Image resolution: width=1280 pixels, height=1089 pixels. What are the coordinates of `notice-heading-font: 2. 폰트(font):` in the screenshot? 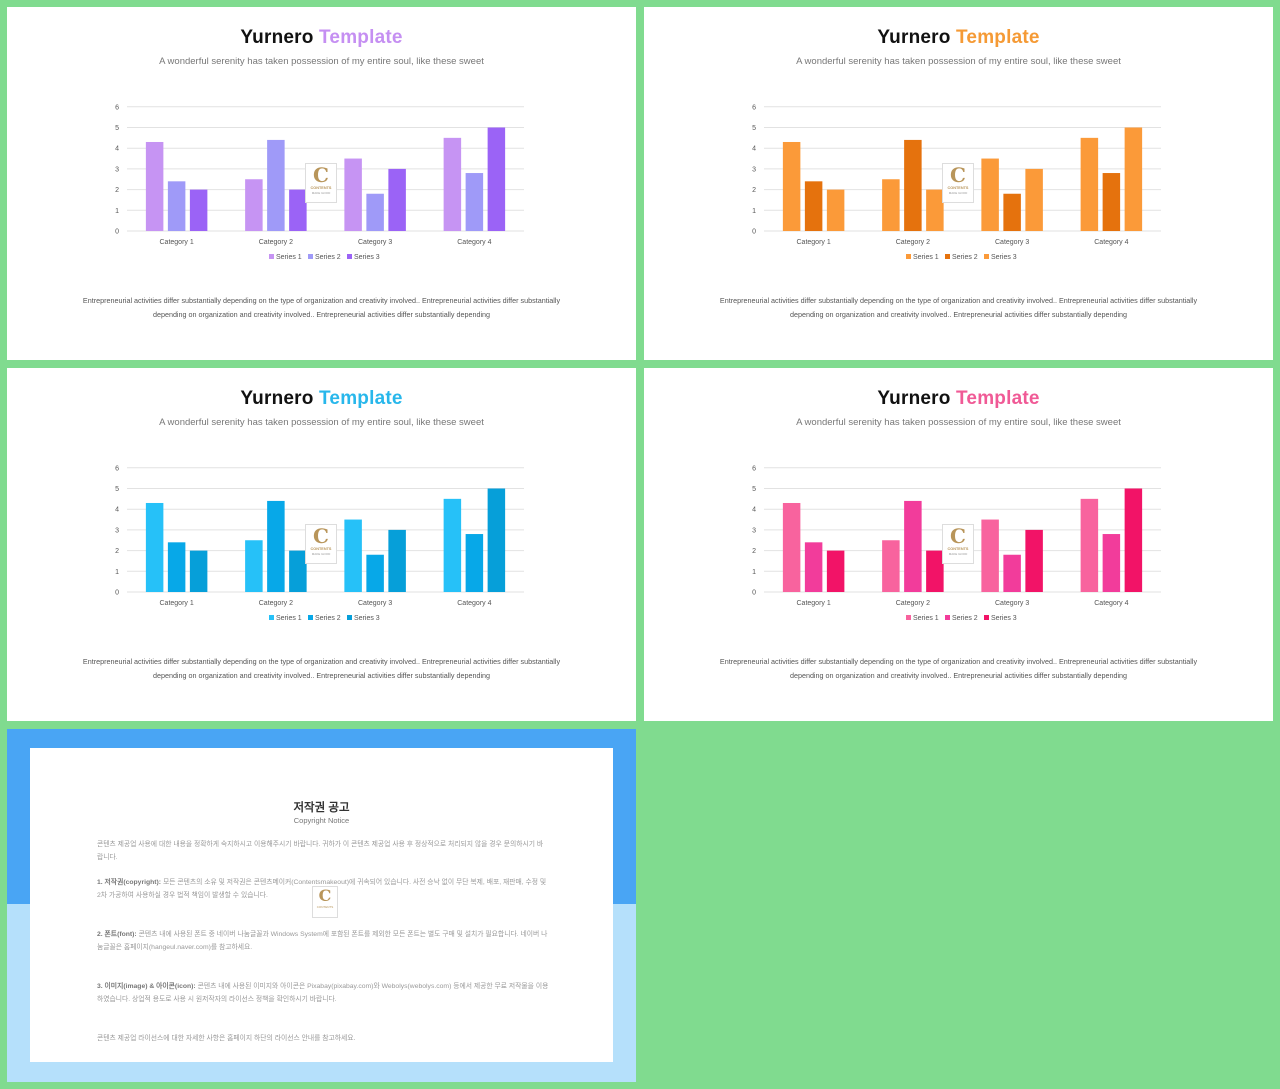 It's located at (117, 934).